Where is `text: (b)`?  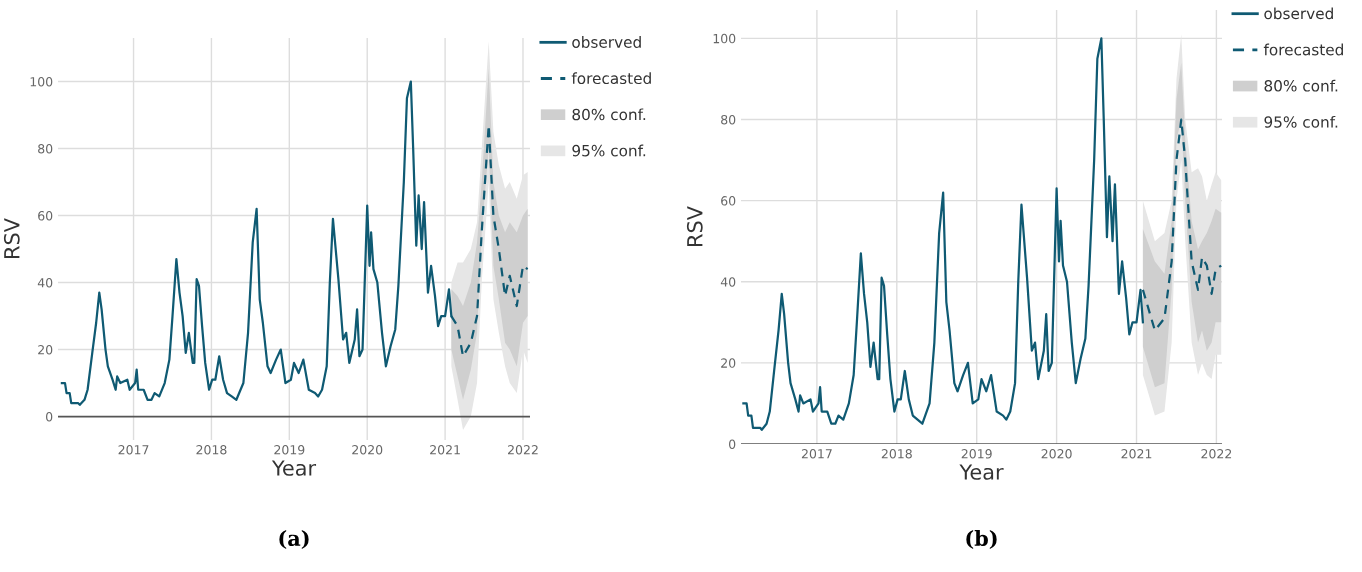 text: (b) is located at coordinates (981, 539).